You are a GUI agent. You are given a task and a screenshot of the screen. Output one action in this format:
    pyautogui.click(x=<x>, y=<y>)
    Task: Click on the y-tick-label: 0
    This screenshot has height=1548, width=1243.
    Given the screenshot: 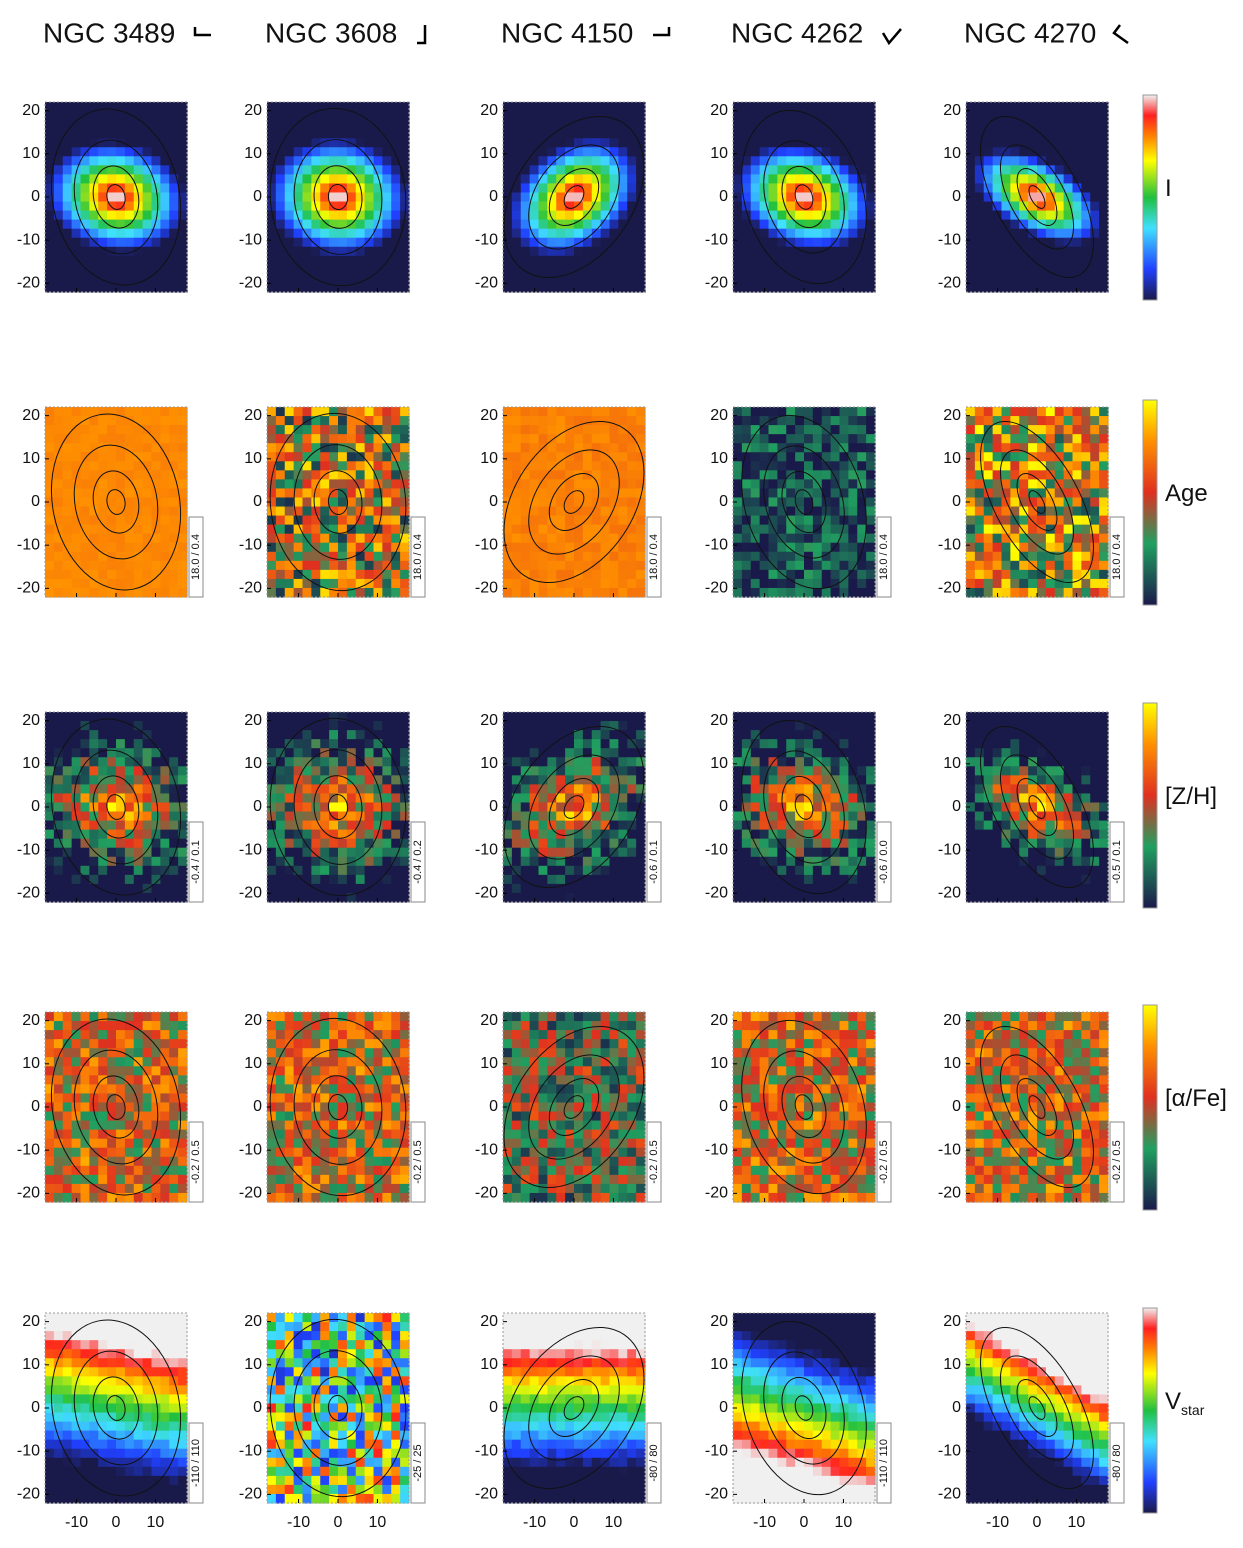 What is the action you would take?
    pyautogui.click(x=257, y=196)
    